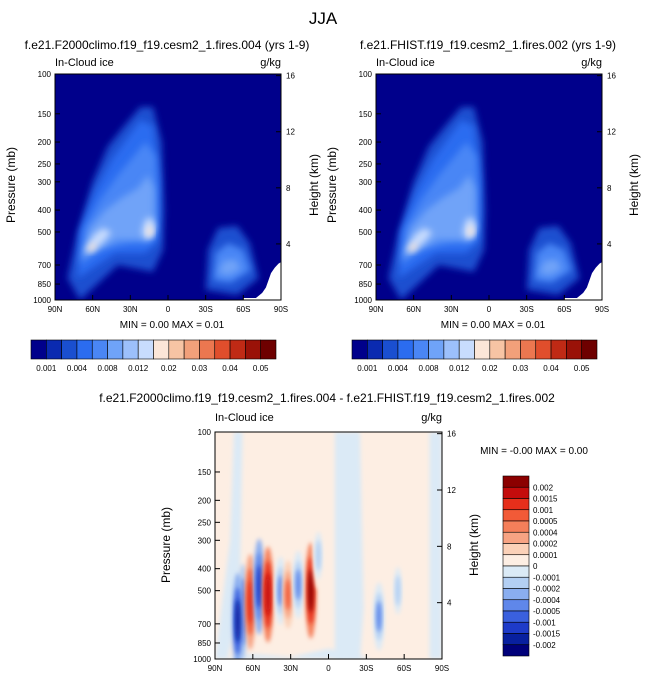  What do you see at coordinates (366, 284) in the screenshot?
I see `y-tick-label: 850` at bounding box center [366, 284].